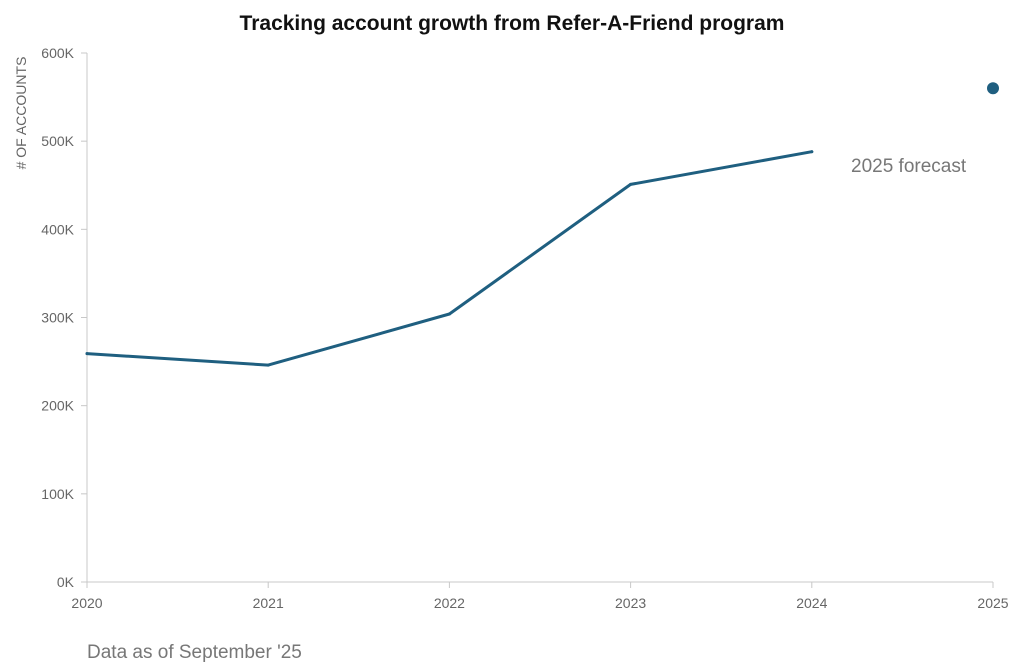  Describe the element at coordinates (540, 596) in the screenshot. I see `x-axis-ticks: 2020 2021 2022 2023 2024 2025` at that location.